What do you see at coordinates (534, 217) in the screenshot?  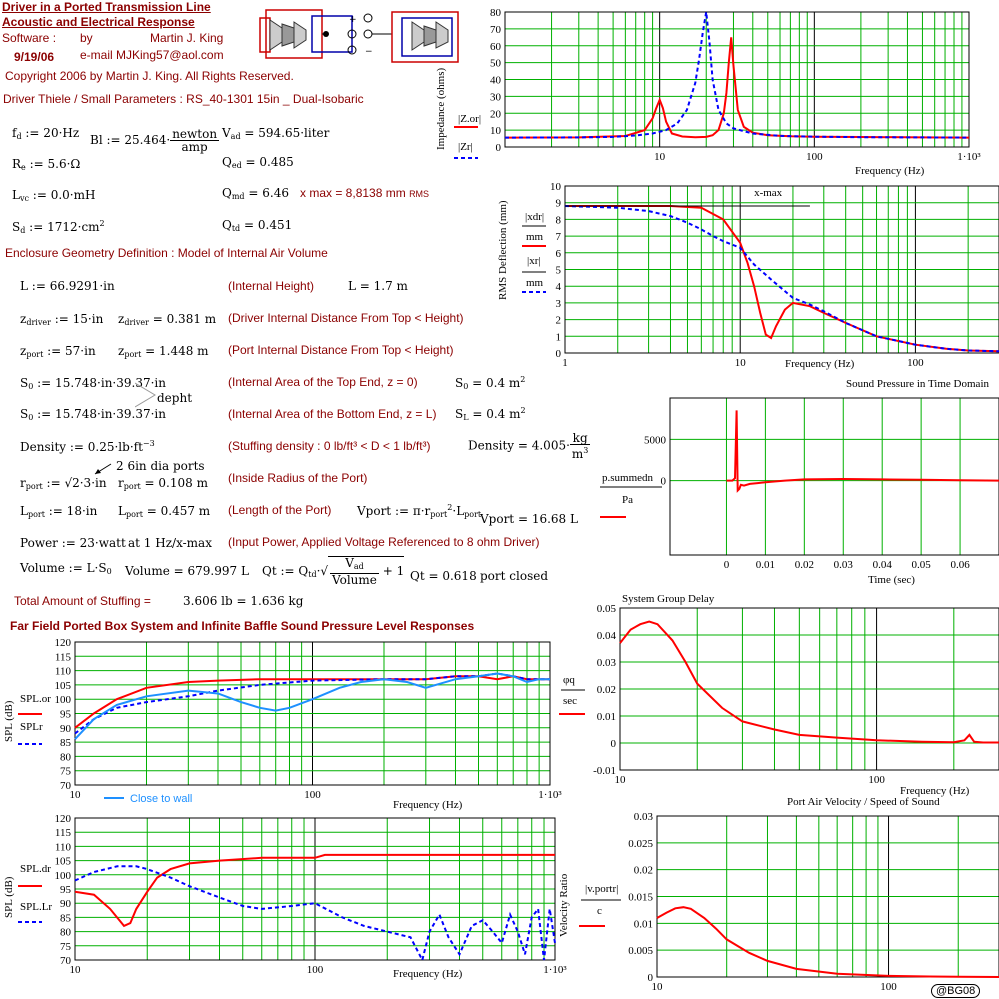 I see `legend-label-1: |xdr|` at bounding box center [534, 217].